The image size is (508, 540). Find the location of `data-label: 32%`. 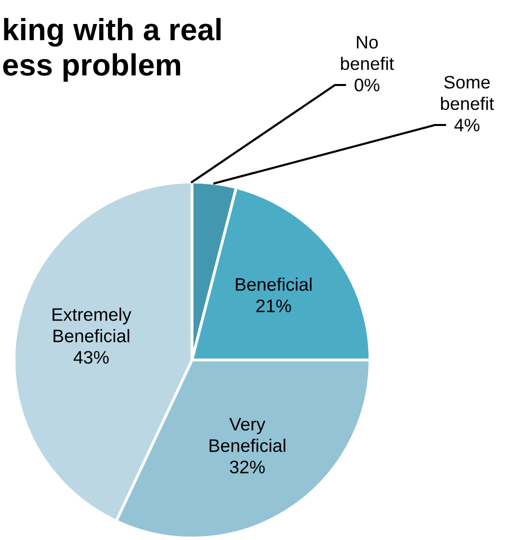

data-label: 32% is located at coordinates (247, 467).